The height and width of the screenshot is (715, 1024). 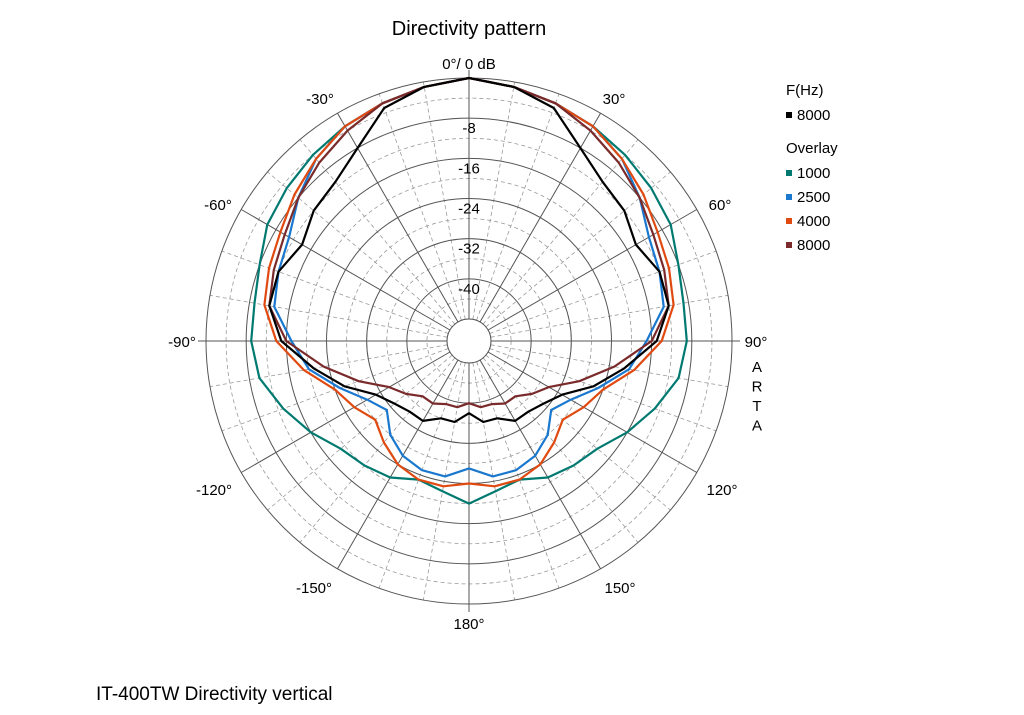 What do you see at coordinates (812, 148) in the screenshot?
I see `legend-overlay-header: Overlay` at bounding box center [812, 148].